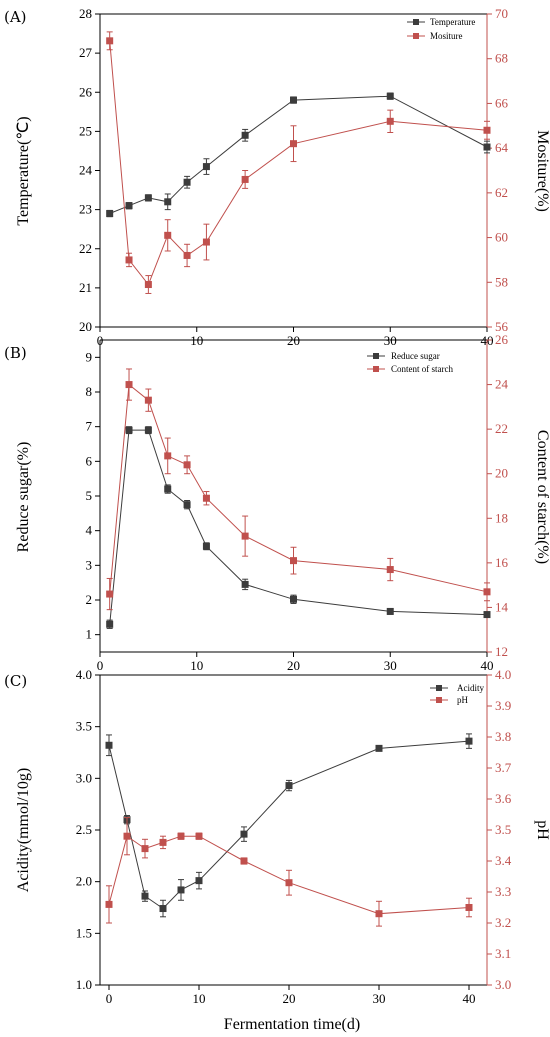 The width and height of the screenshot is (550, 1037). I want to click on panel-b-left-tick-label: 1, so click(89, 634).